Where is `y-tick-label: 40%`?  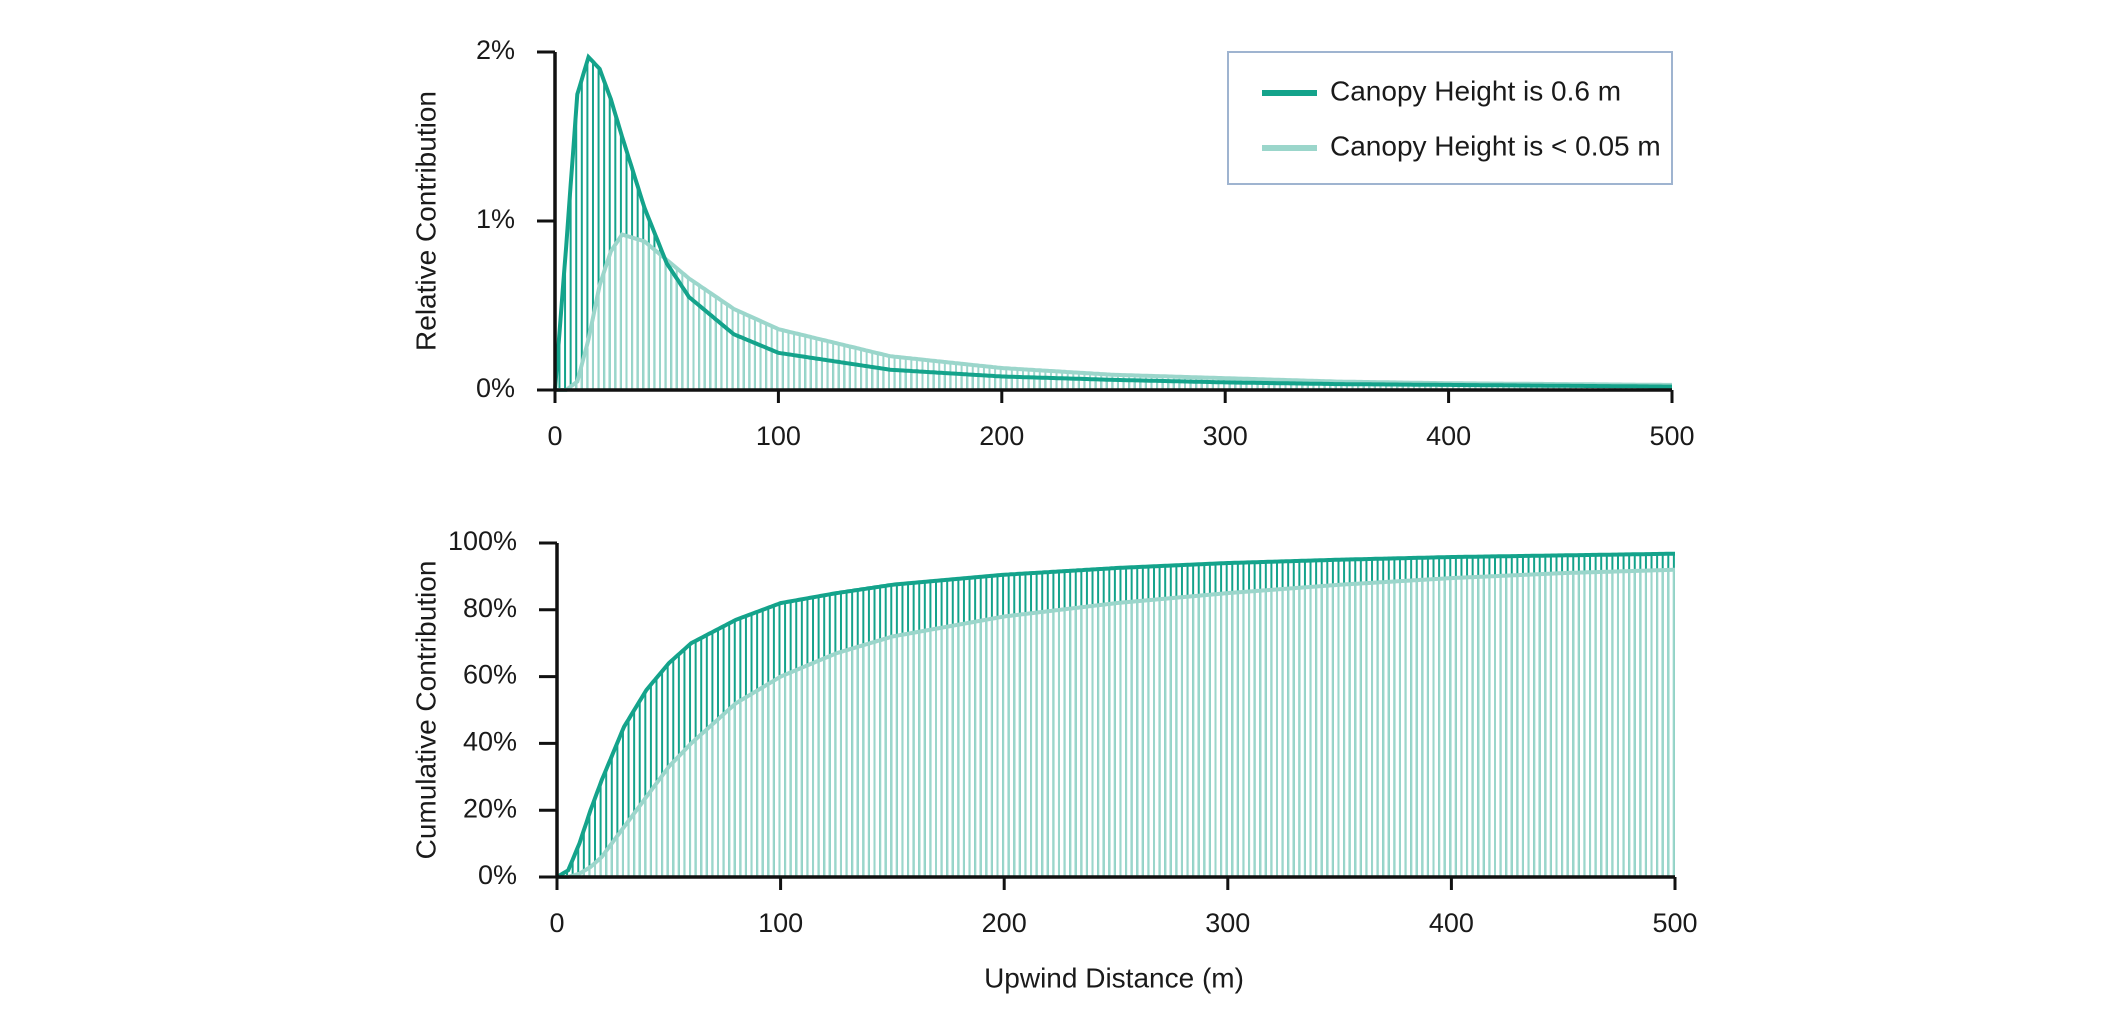
y-tick-label: 40% is located at coordinates (490, 742).